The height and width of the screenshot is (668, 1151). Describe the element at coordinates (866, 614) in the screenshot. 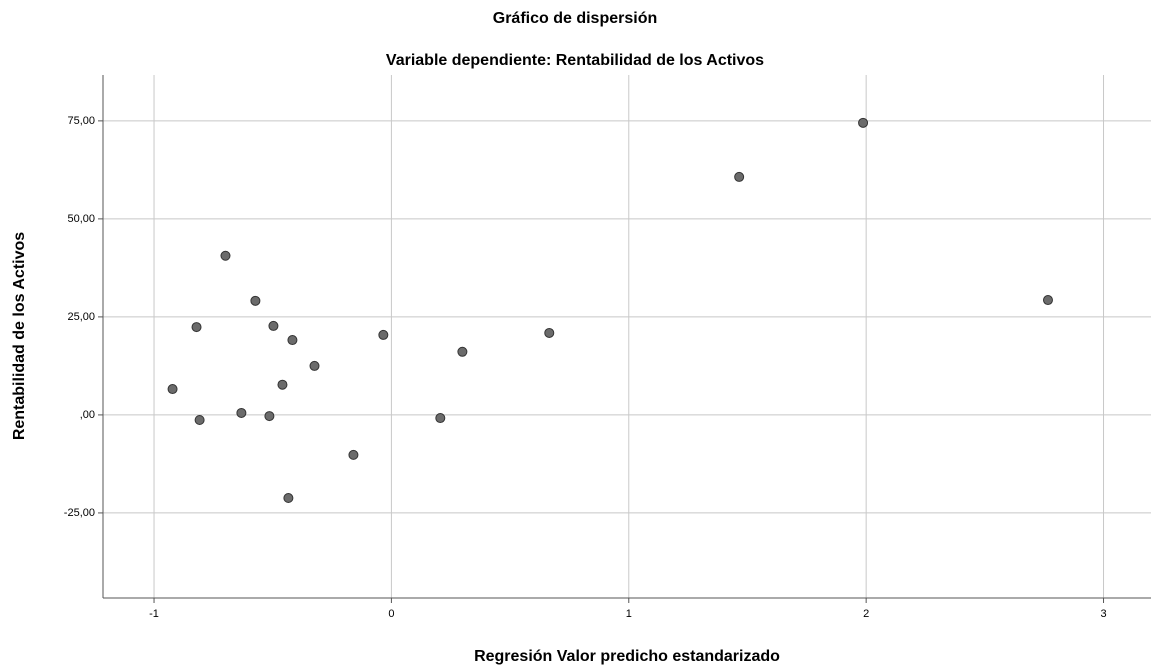

I see `x-tick-label: 2` at that location.